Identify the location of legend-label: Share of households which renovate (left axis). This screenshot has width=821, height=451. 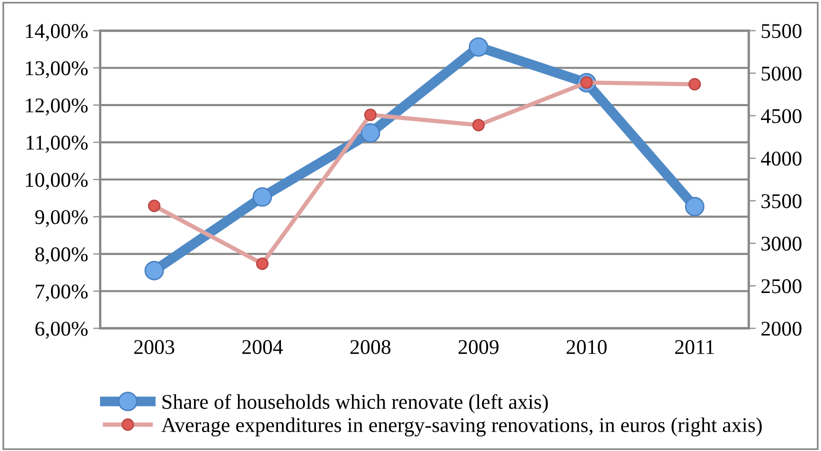
(355, 404).